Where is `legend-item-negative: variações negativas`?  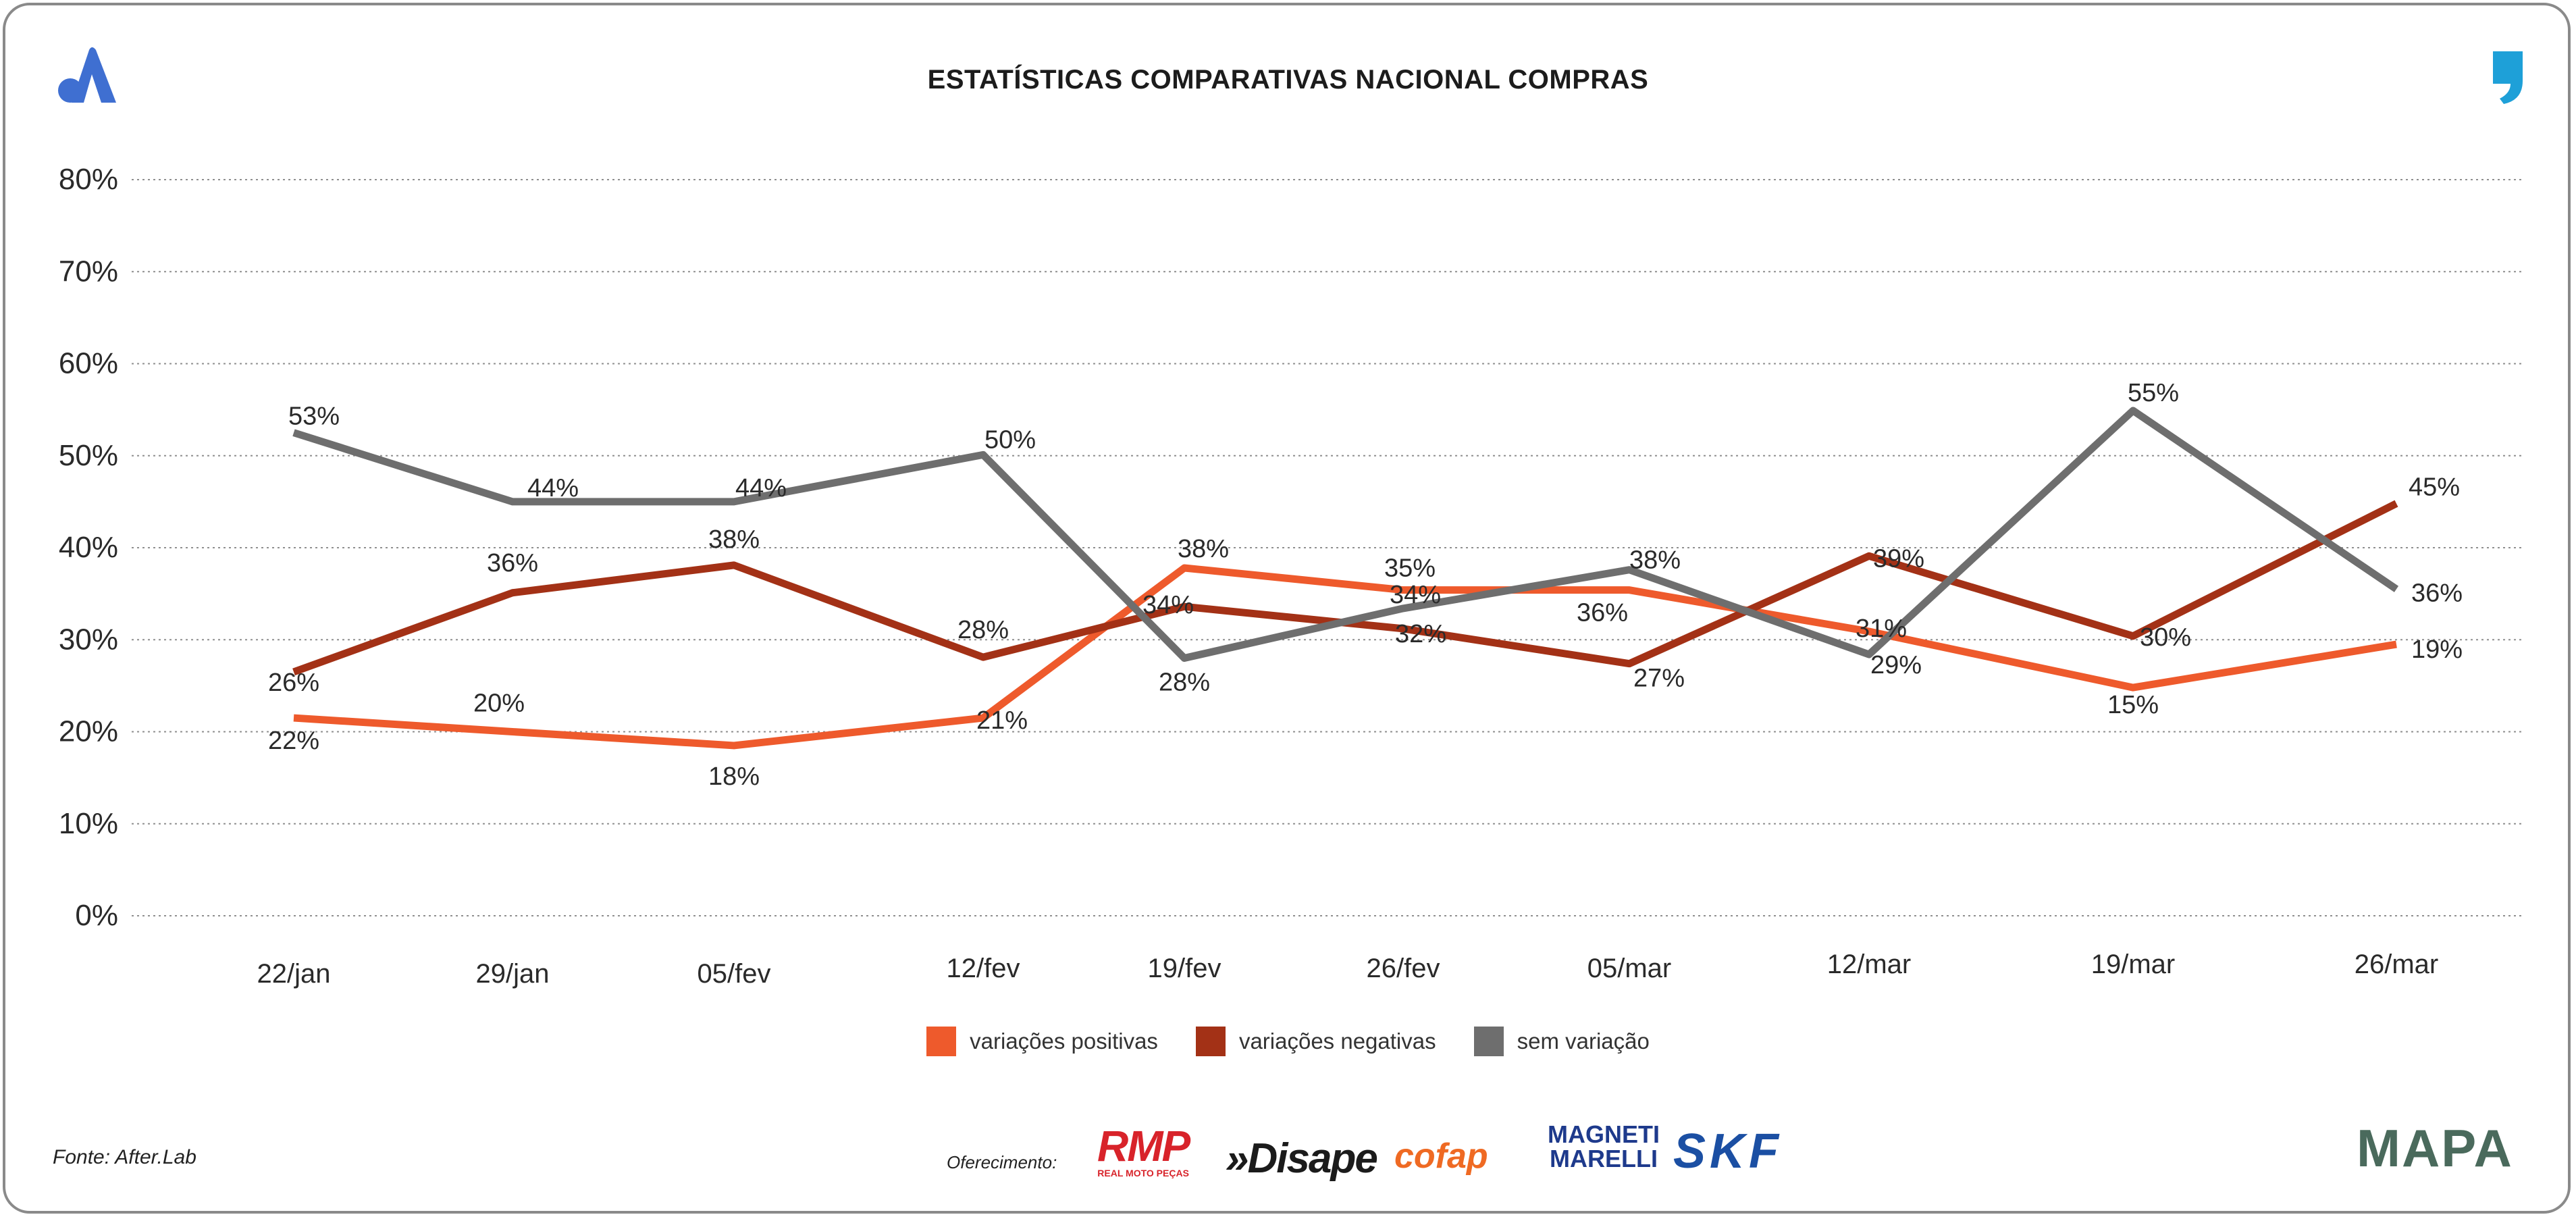 legend-item-negative: variações negativas is located at coordinates (1315, 1041).